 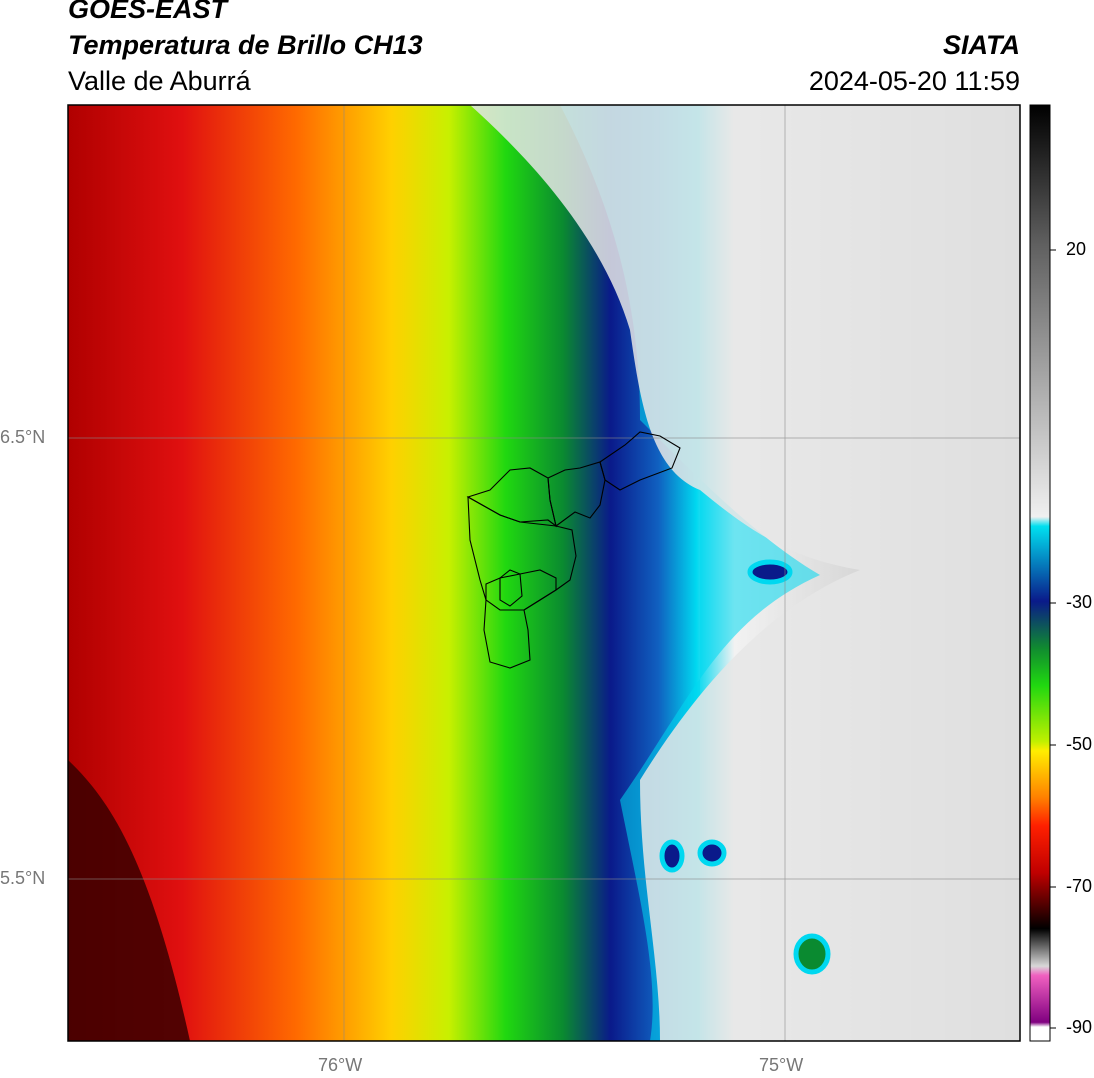 What do you see at coordinates (23, 878) in the screenshot?
I see `lat-tick-label: 5.5°N` at bounding box center [23, 878].